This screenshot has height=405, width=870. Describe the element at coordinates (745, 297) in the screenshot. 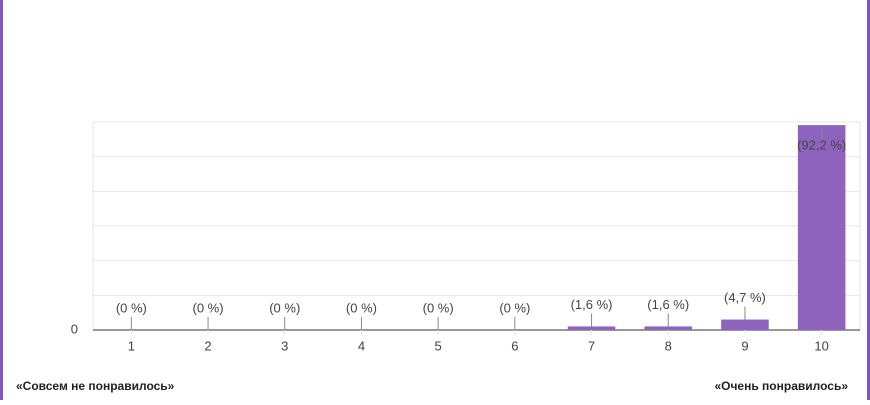

I see `value-label: (4,7 %)` at that location.